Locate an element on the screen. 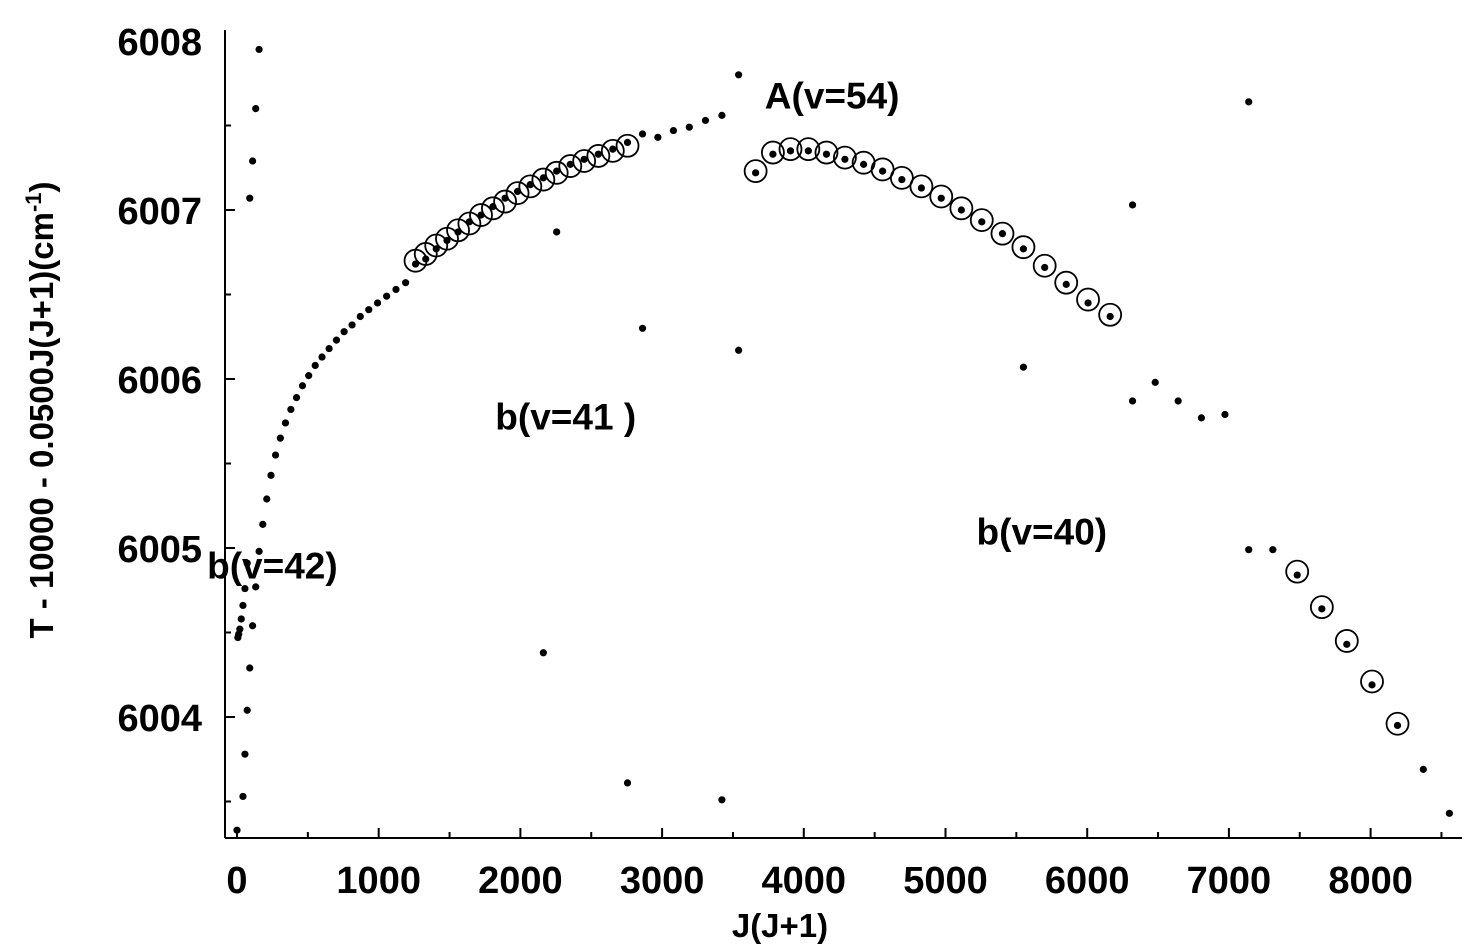 The image size is (1470, 951). x-tick-label: 7000 is located at coordinates (1229, 881).